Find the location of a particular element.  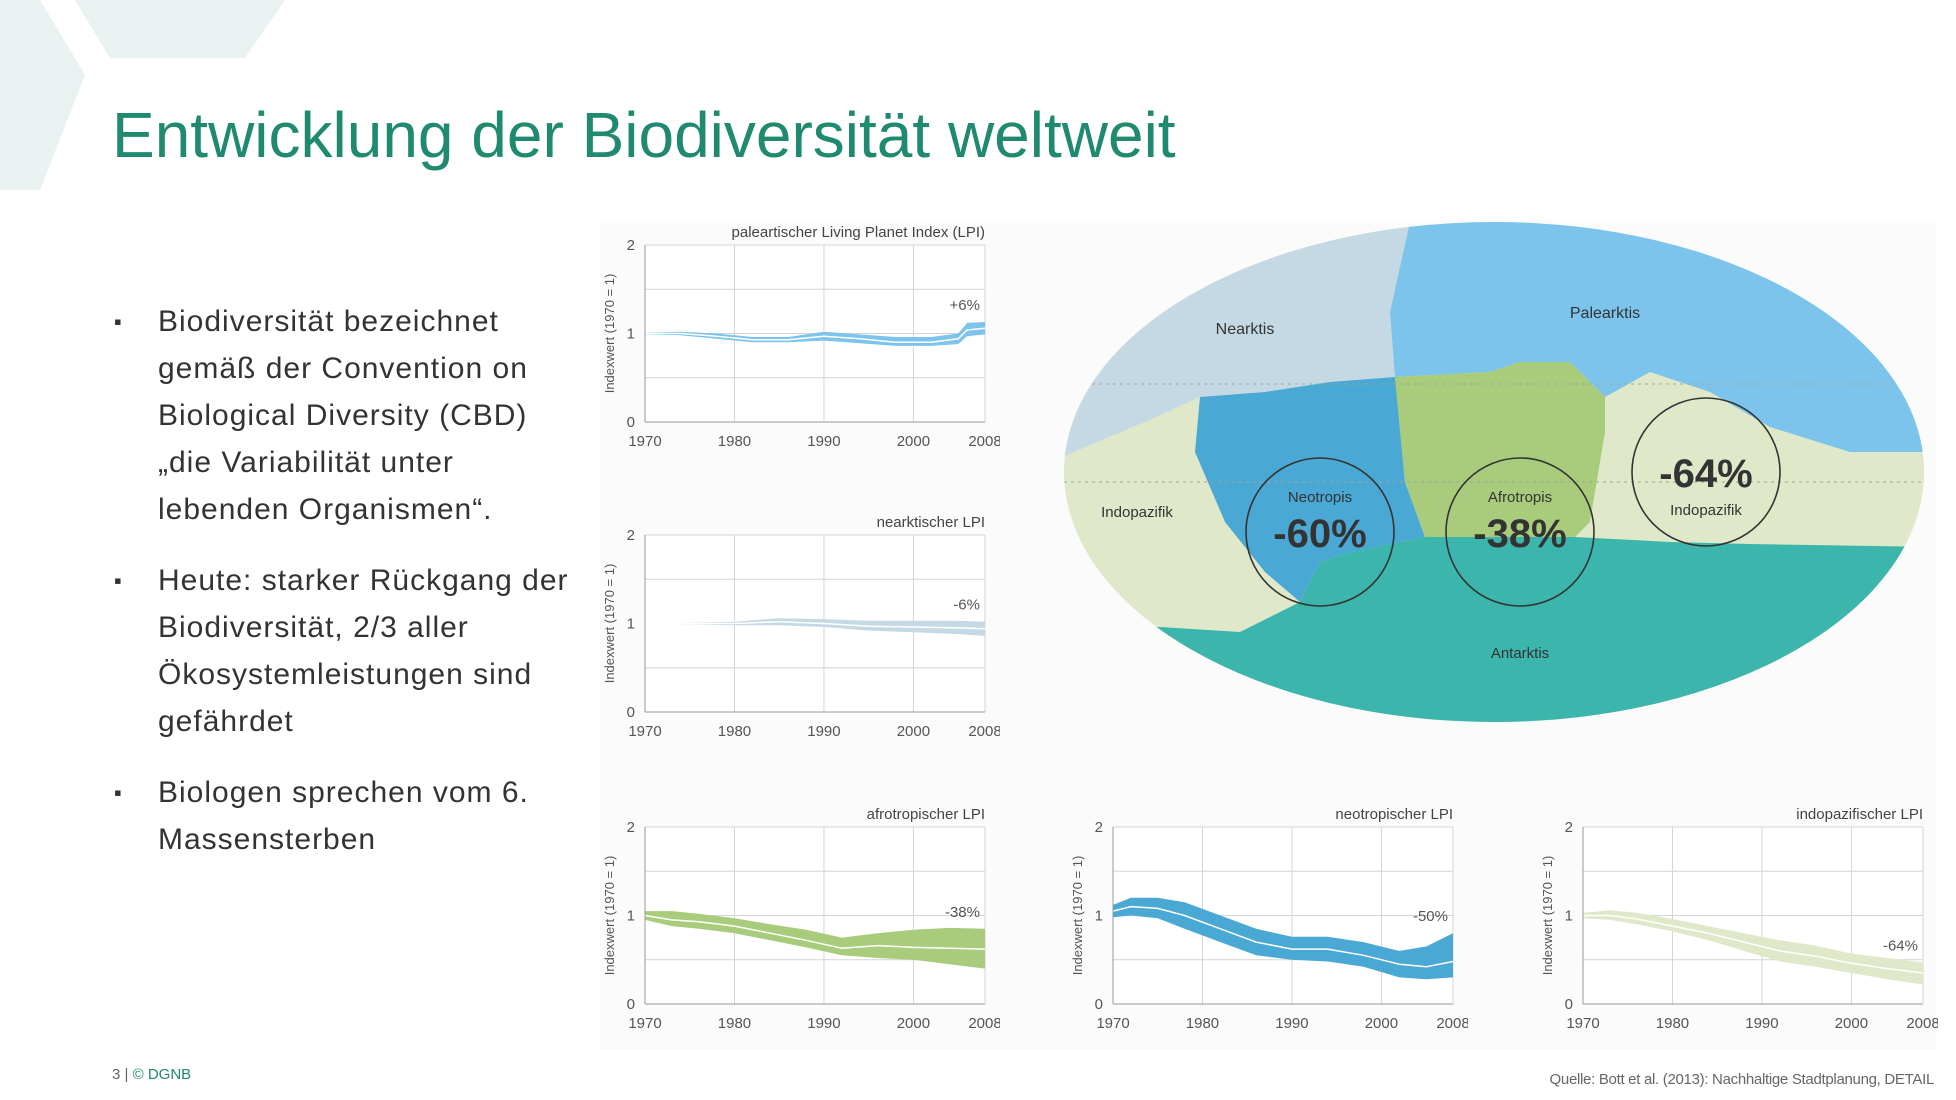

slide-corner-decoration is located at coordinates (142, 95).